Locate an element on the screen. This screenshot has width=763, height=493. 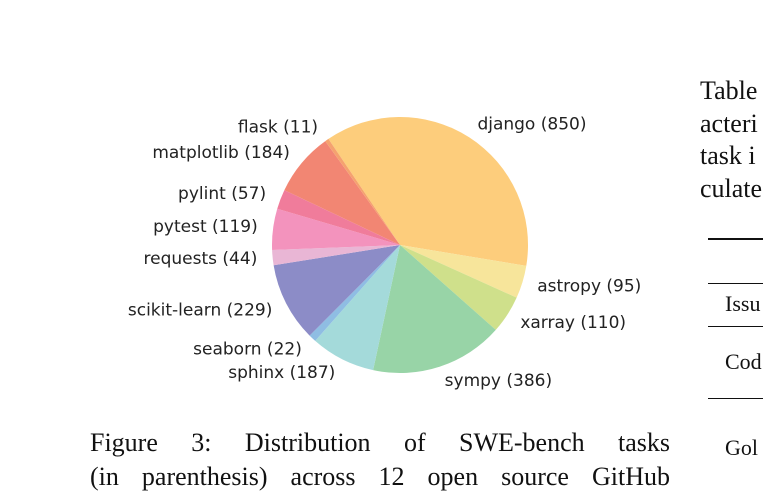
slice-label: pytest (119) is located at coordinates (205, 227).